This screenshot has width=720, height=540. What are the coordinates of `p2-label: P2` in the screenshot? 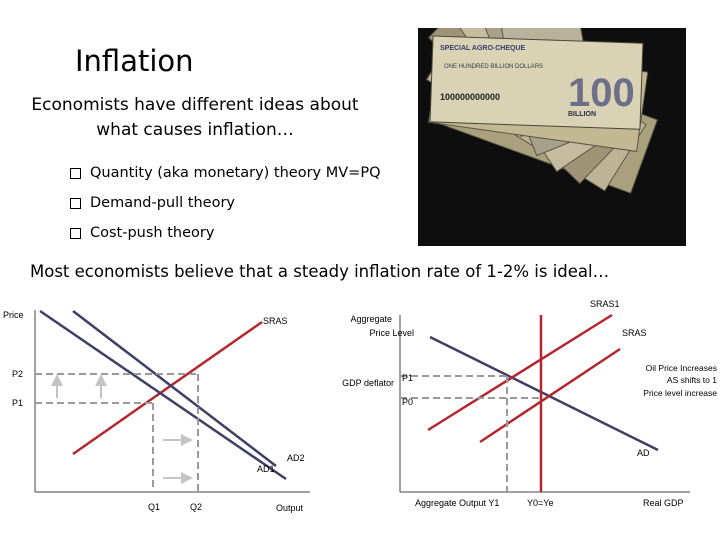 It's located at (17, 374).